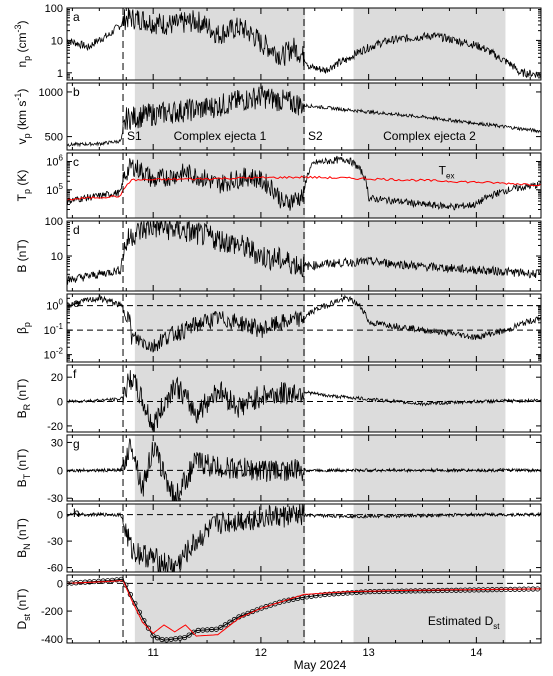  What do you see at coordinates (261, 653) in the screenshot?
I see `x-tick-label: 12` at bounding box center [261, 653].